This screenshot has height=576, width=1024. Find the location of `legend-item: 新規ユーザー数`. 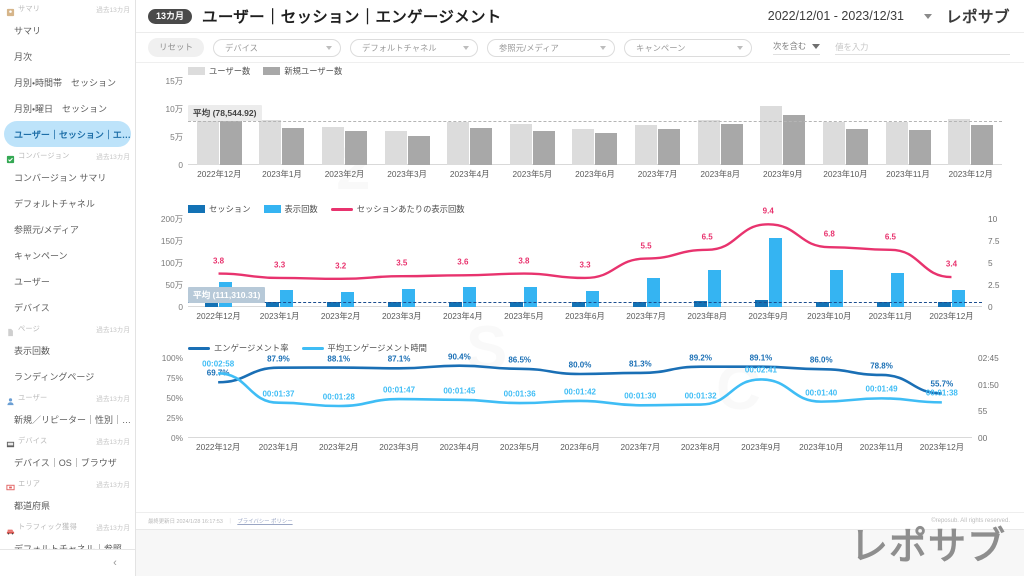

legend-item: 新規ユーザー数 is located at coordinates (302, 71).